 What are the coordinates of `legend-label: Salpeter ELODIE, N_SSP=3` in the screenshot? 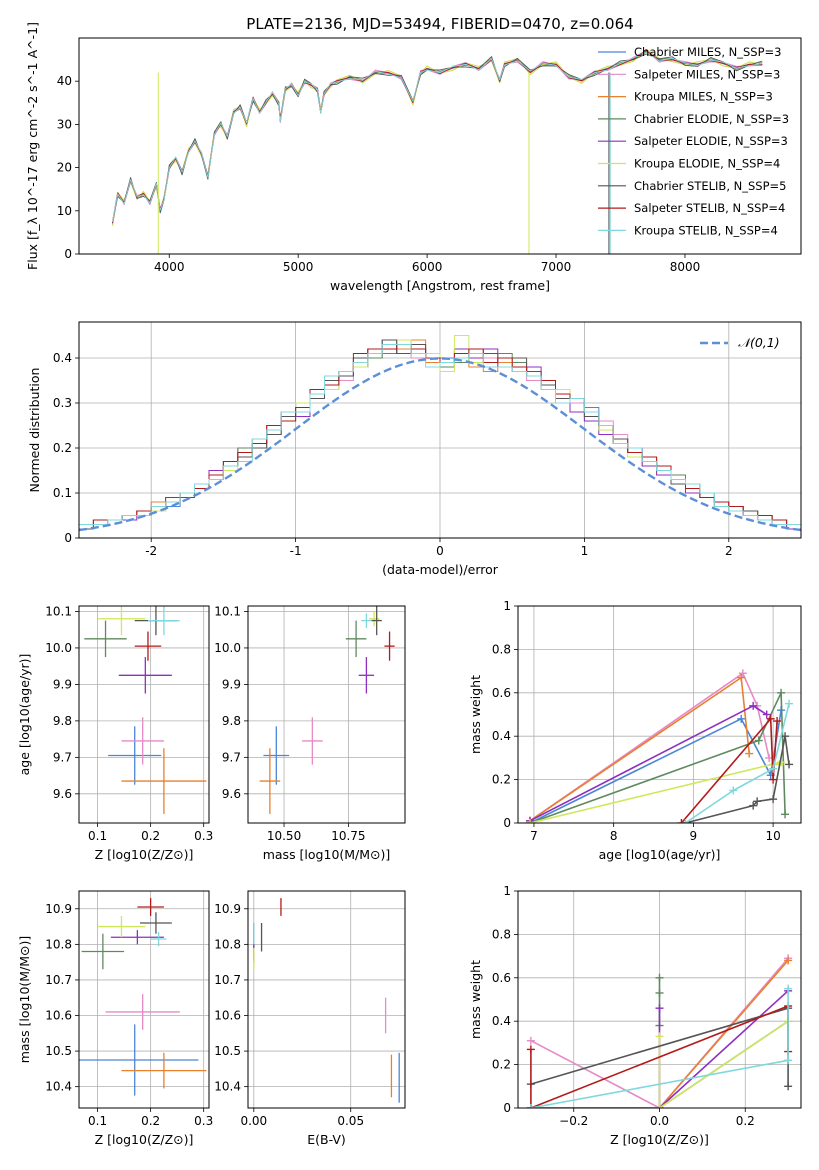 It's located at (711, 141).